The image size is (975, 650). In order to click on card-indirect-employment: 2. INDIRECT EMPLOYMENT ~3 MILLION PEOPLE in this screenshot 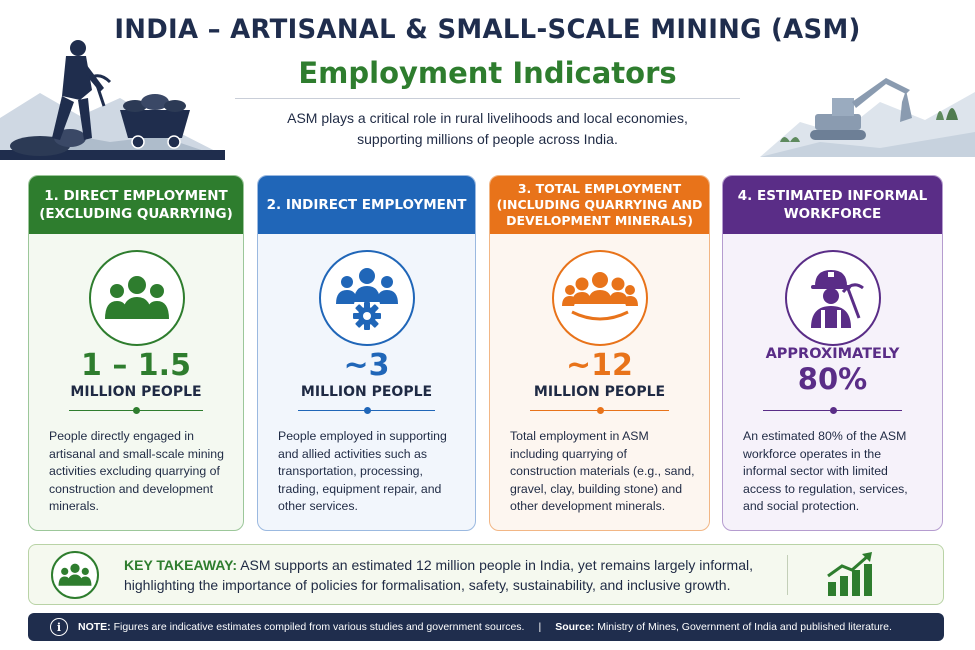, I will do `click(366, 353)`.